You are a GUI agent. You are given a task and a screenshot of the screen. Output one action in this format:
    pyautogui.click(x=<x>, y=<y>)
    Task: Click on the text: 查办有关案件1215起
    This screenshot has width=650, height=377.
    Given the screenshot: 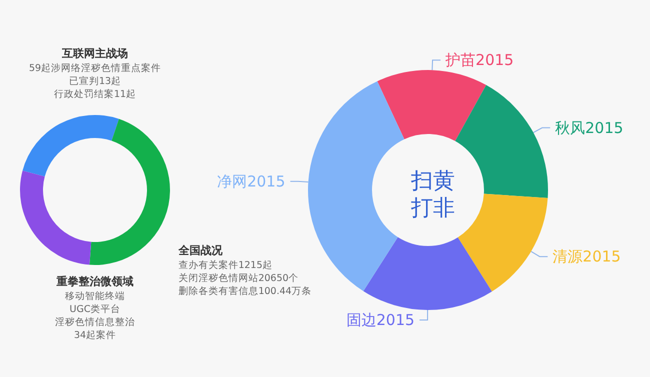 What is the action you would take?
    pyautogui.click(x=225, y=265)
    